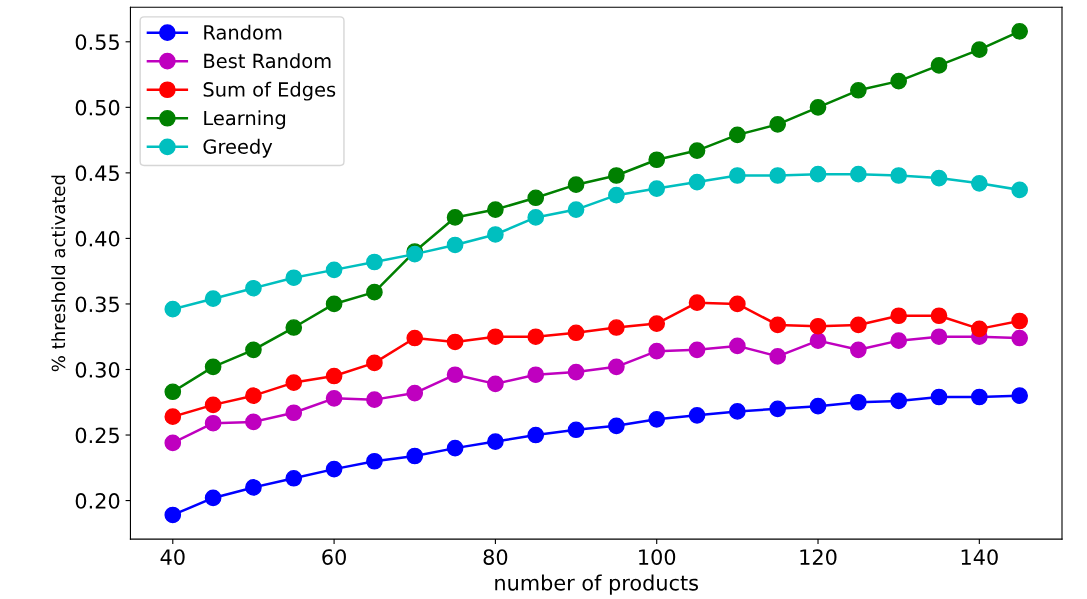 The image size is (1087, 599). I want to click on x-tick-label: 60, so click(334, 557).